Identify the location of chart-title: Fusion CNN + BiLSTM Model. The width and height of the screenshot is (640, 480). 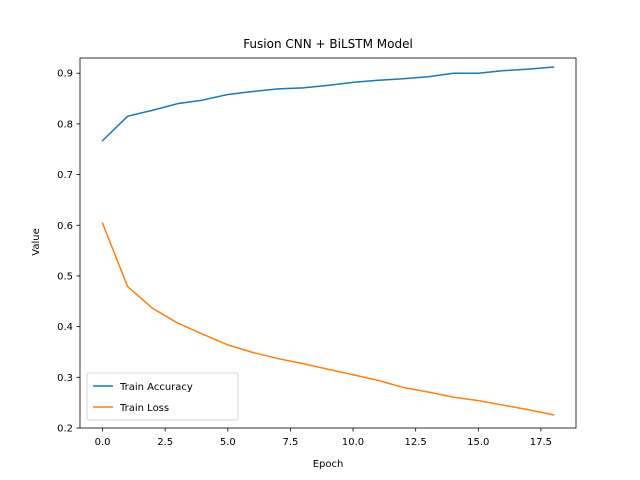
(328, 44).